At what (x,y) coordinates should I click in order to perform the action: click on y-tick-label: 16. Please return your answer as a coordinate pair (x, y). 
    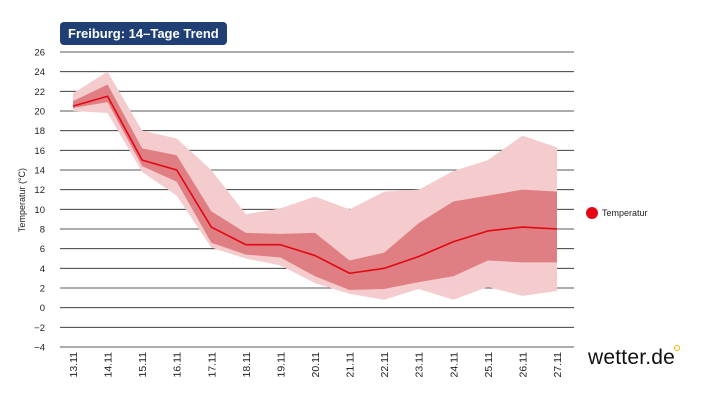
    Looking at the image, I should click on (39, 151).